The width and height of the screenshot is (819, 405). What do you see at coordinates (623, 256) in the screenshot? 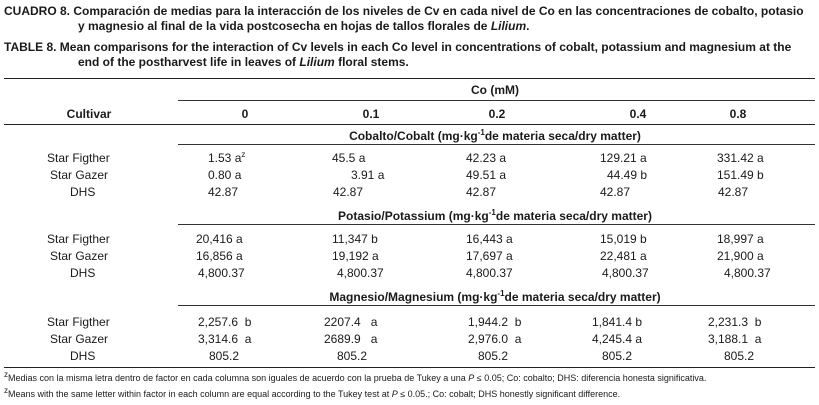
I see `cell-potassium-star-gazer-3: 22,481 a` at bounding box center [623, 256].